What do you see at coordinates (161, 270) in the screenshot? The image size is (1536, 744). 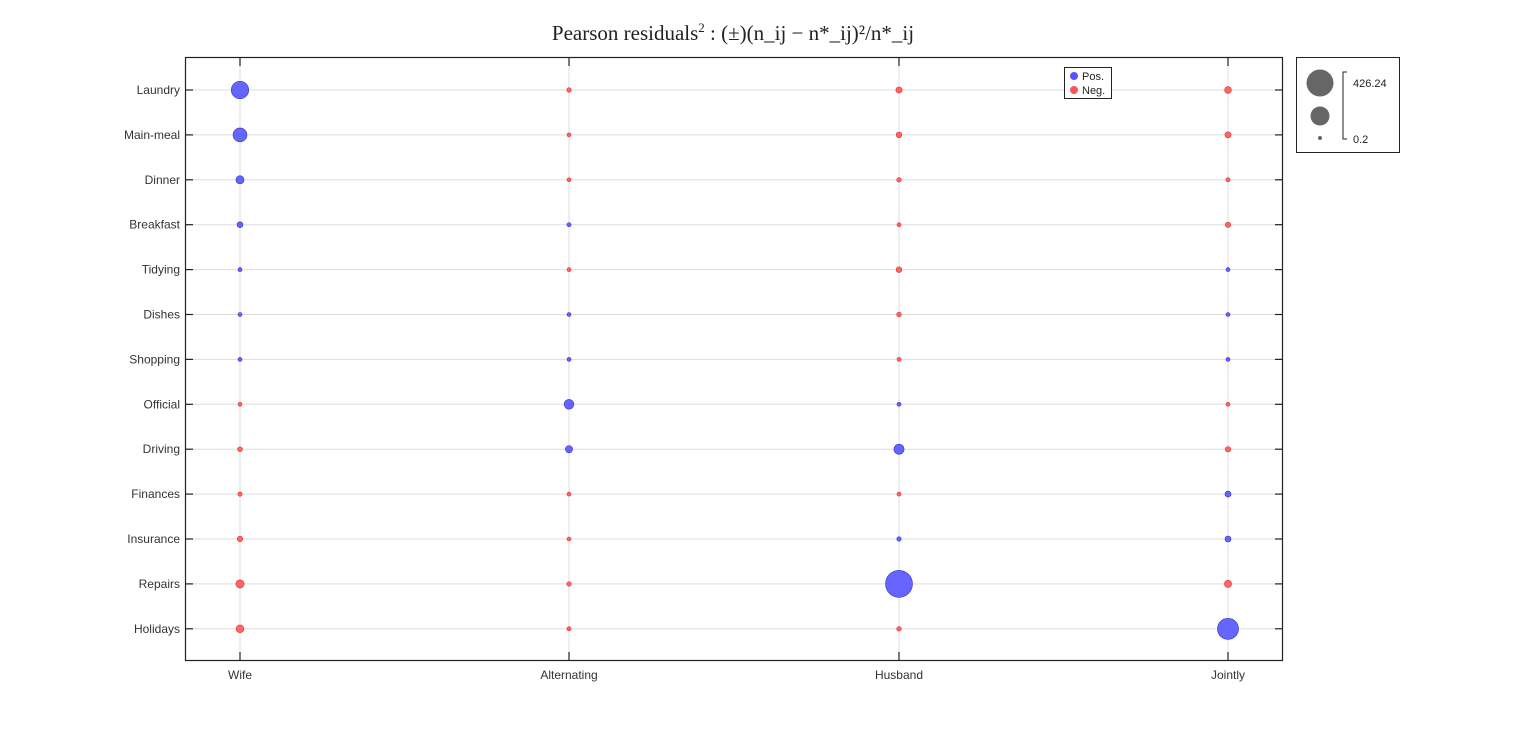 I see `y-tick-label: Tidying` at bounding box center [161, 270].